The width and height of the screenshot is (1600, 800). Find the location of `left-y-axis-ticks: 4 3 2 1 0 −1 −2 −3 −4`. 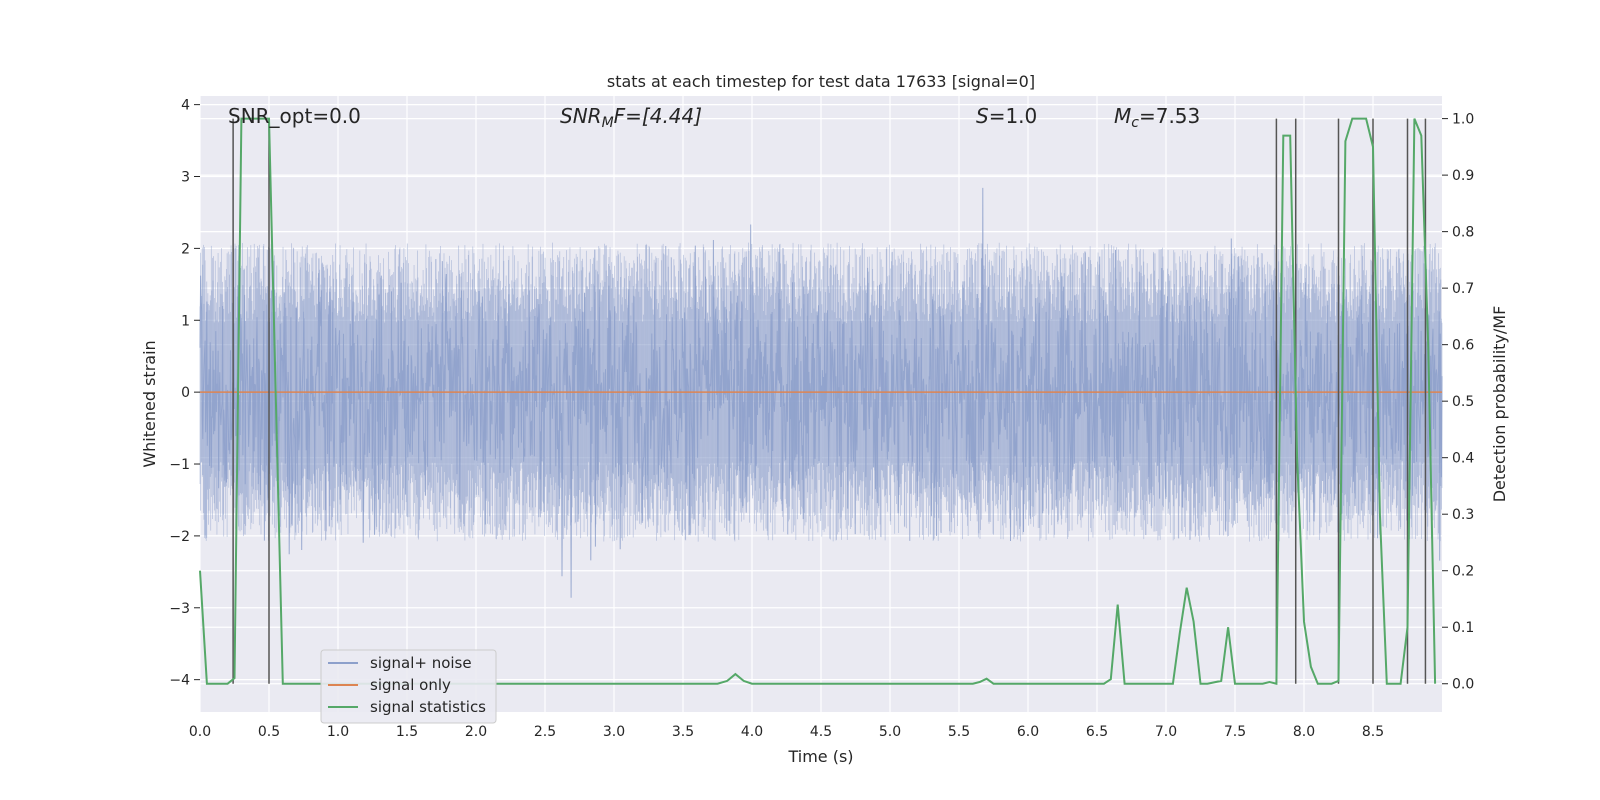

left-y-axis-ticks: 4 3 2 1 0 −1 −2 −3 −4 is located at coordinates (184, 393).